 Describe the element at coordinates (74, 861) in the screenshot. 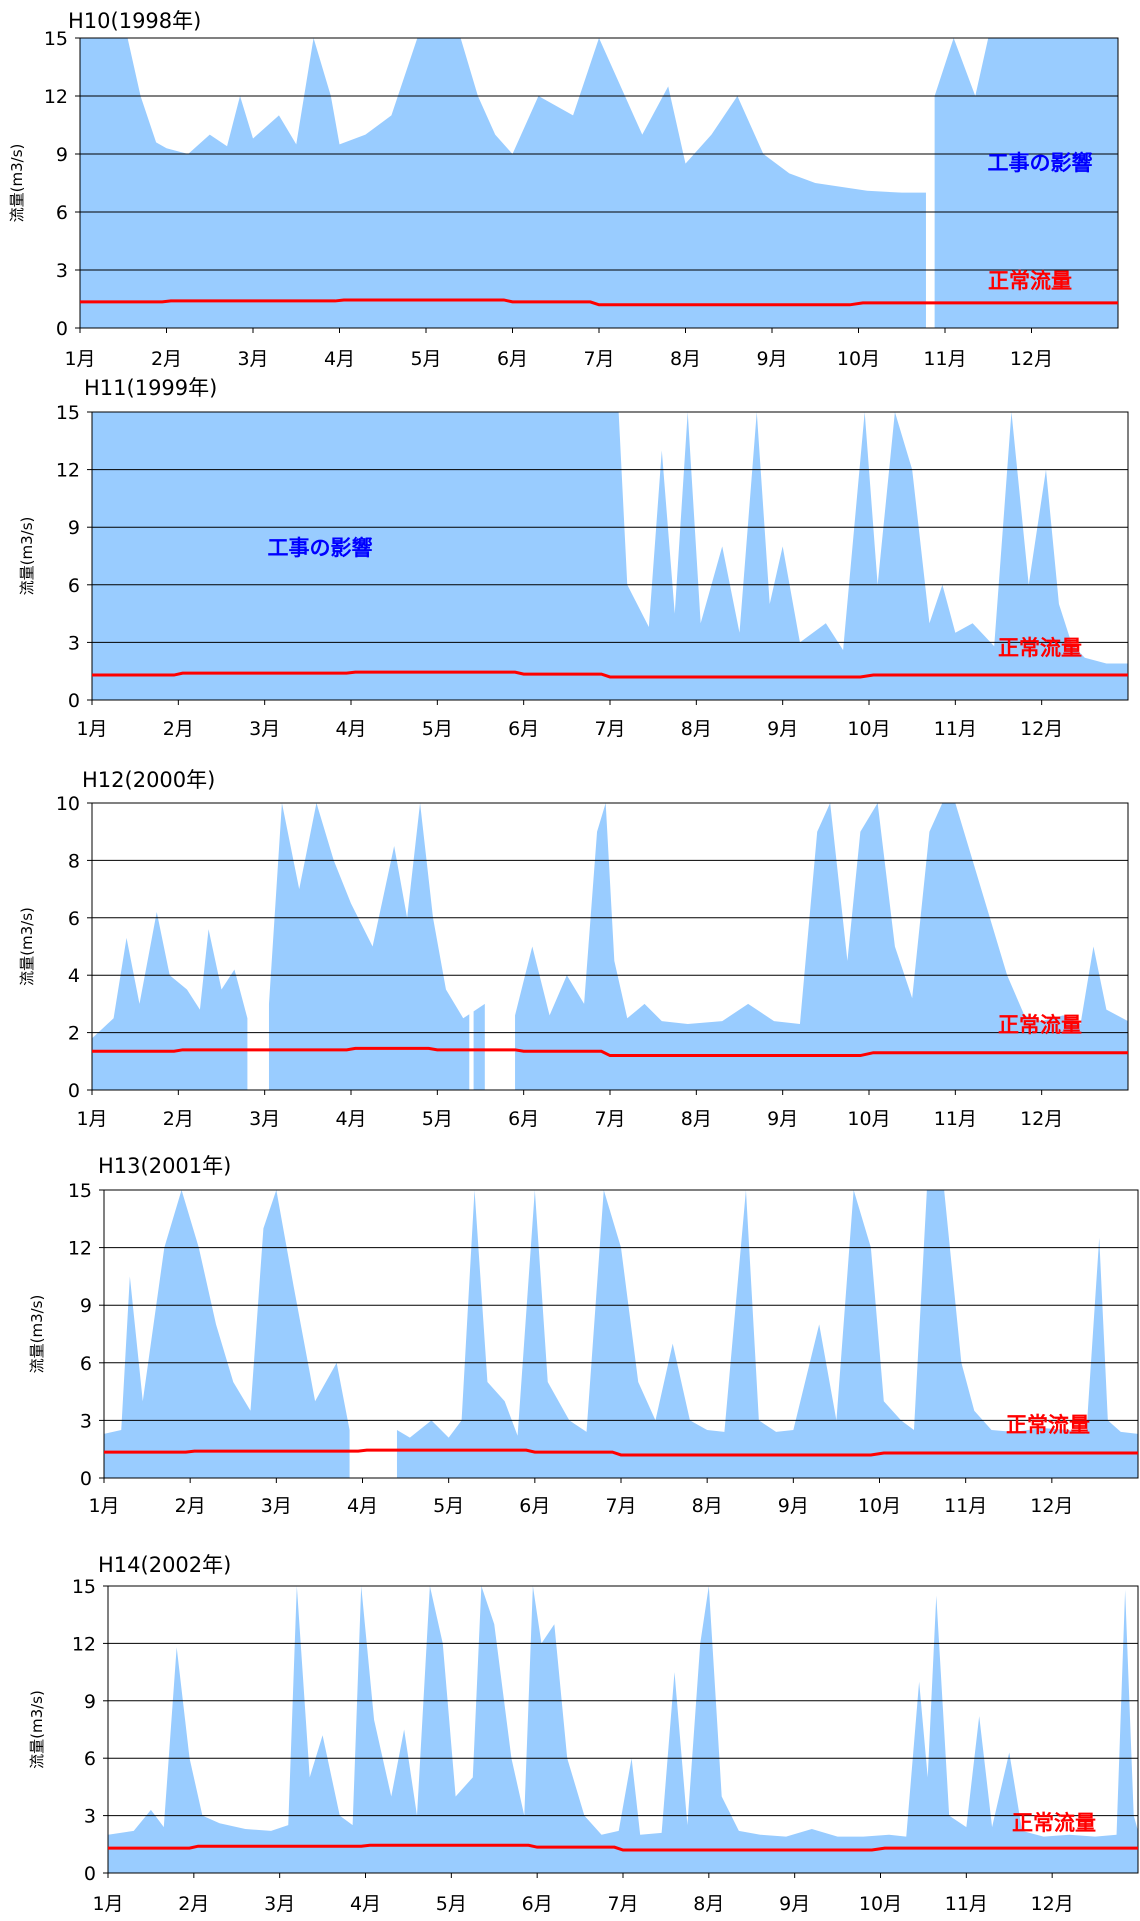

I see `y-tick-label: 8` at that location.